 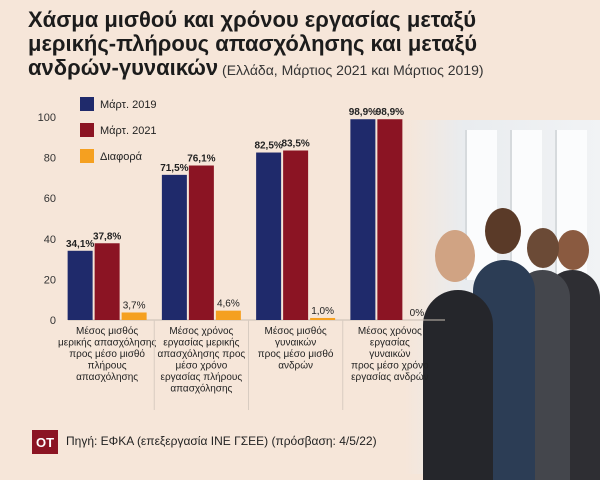 What do you see at coordinates (50, 199) in the screenshot?
I see `y-tick-label: 60` at bounding box center [50, 199].